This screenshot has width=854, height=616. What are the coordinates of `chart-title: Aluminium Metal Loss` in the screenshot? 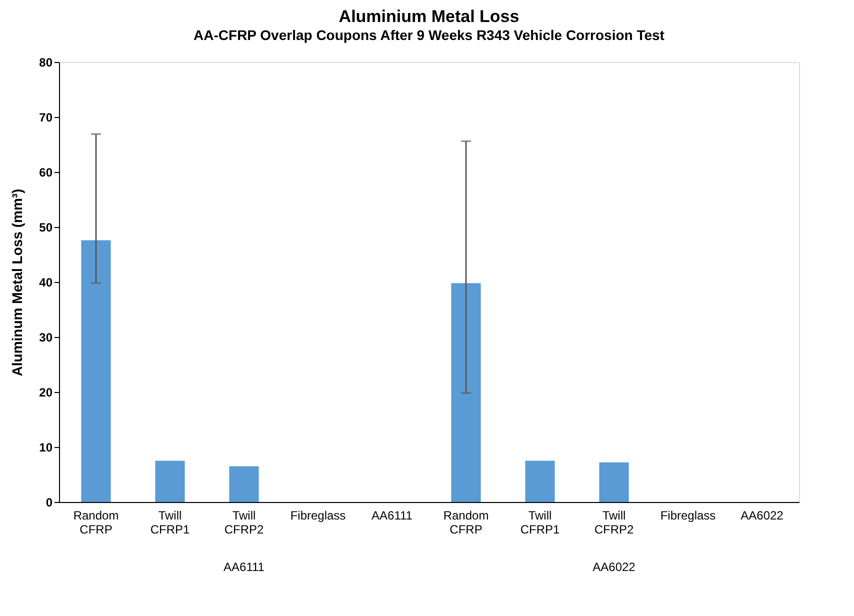 It's located at (429, 16).